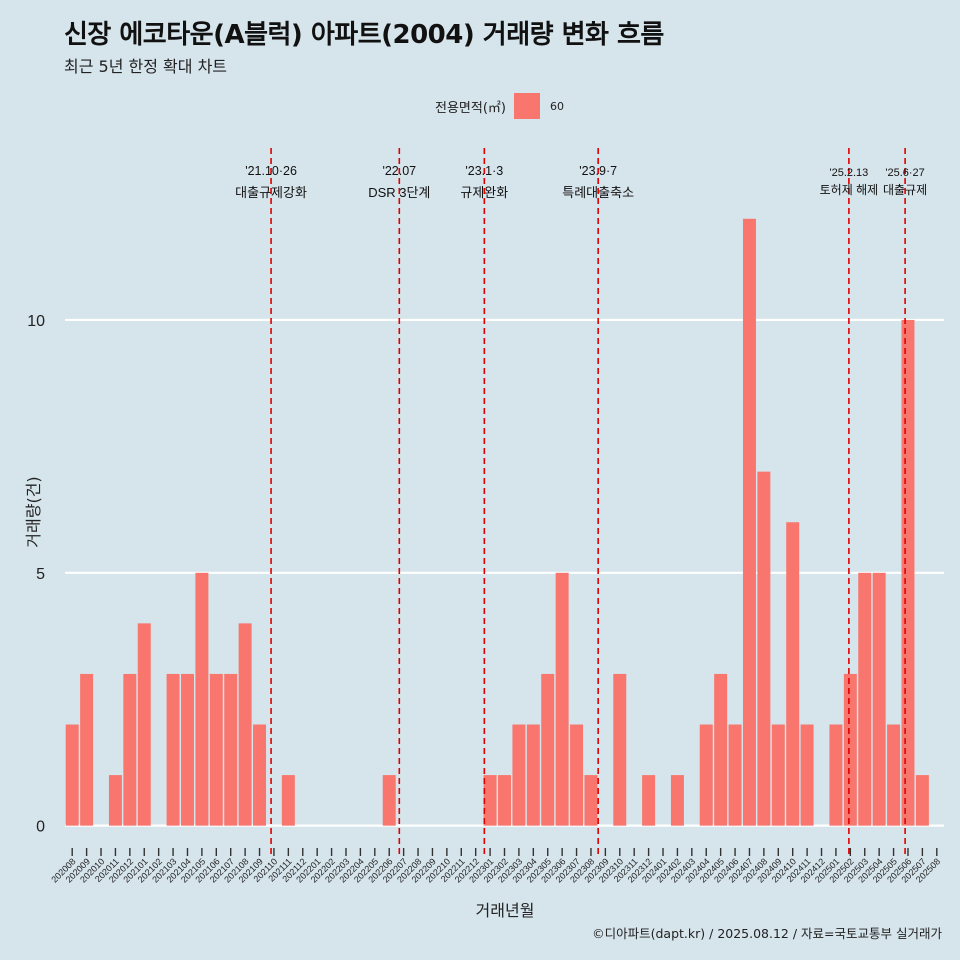 This screenshot has height=960, width=960. What do you see at coordinates (505, 910) in the screenshot?
I see `x-axis-label: 거래년월` at bounding box center [505, 910].